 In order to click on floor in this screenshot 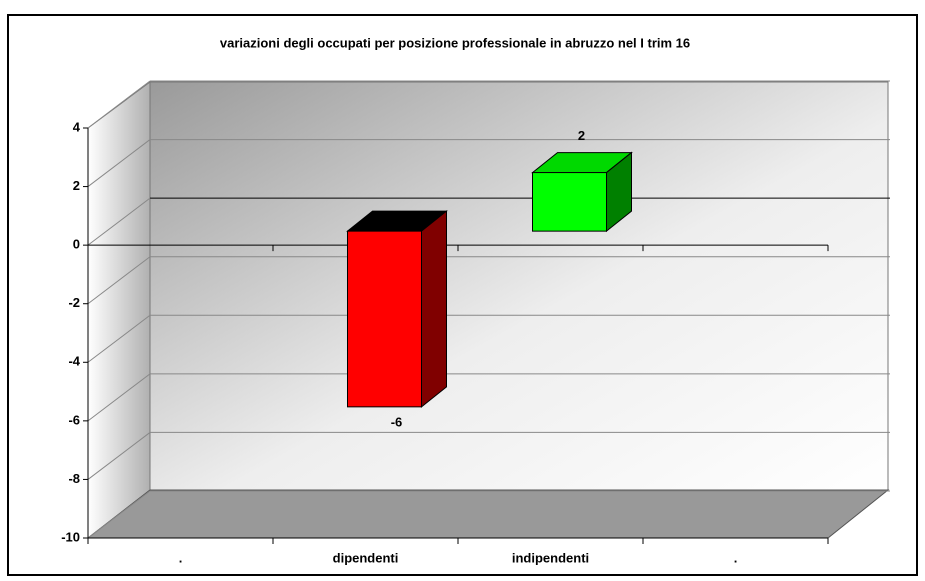, I will do `click(488, 514)`.